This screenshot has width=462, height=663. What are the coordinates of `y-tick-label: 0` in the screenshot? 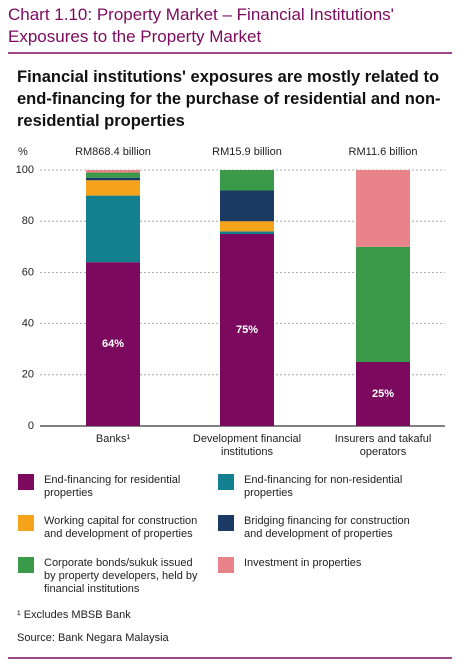 It's located at (31, 426).